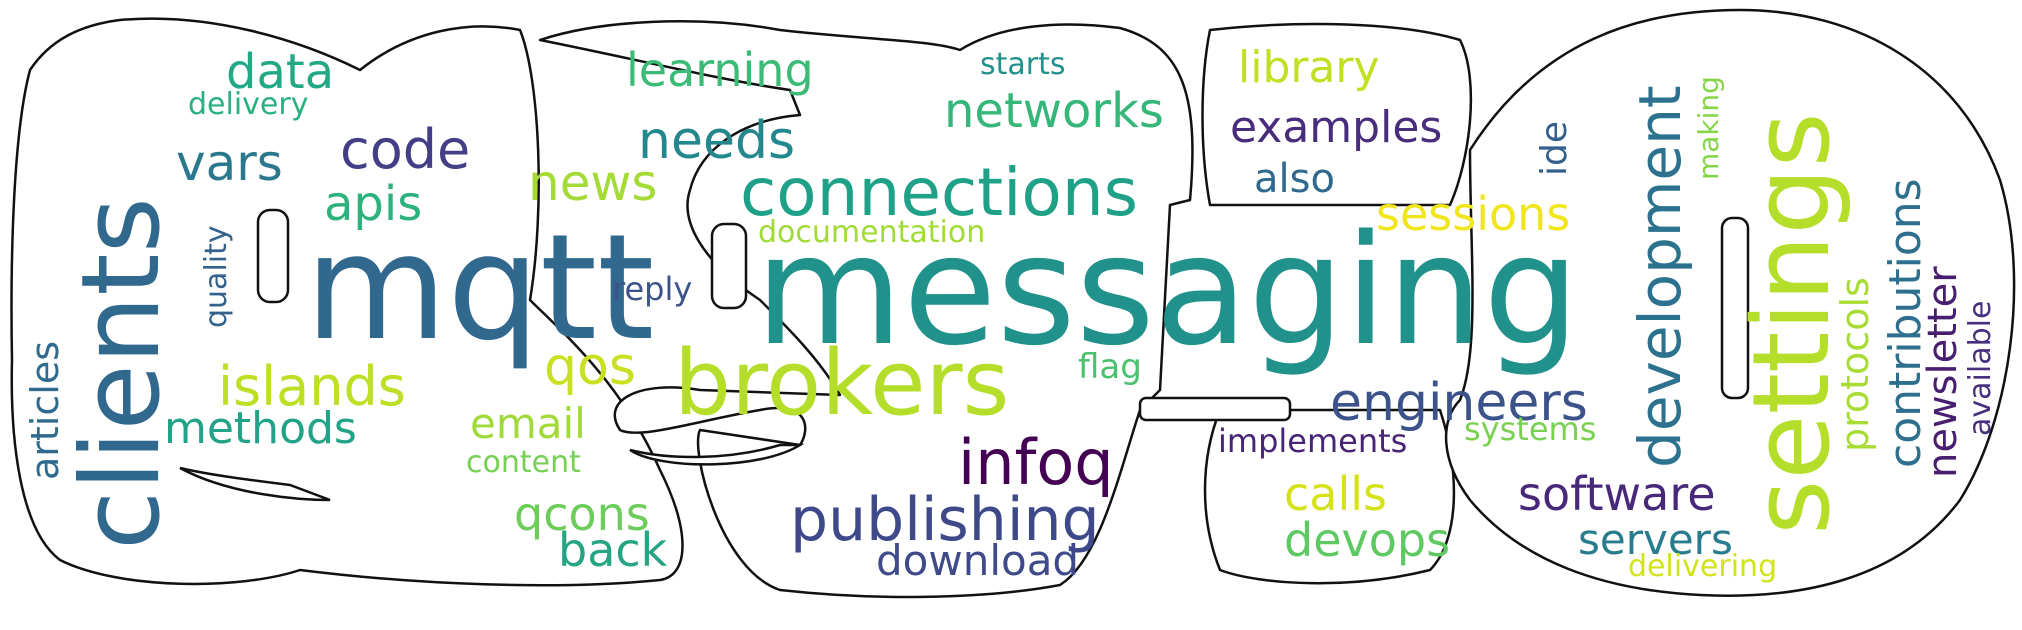 The width and height of the screenshot is (2022, 630). Describe the element at coordinates (1655, 539) in the screenshot. I see `word-servers: servers` at that location.